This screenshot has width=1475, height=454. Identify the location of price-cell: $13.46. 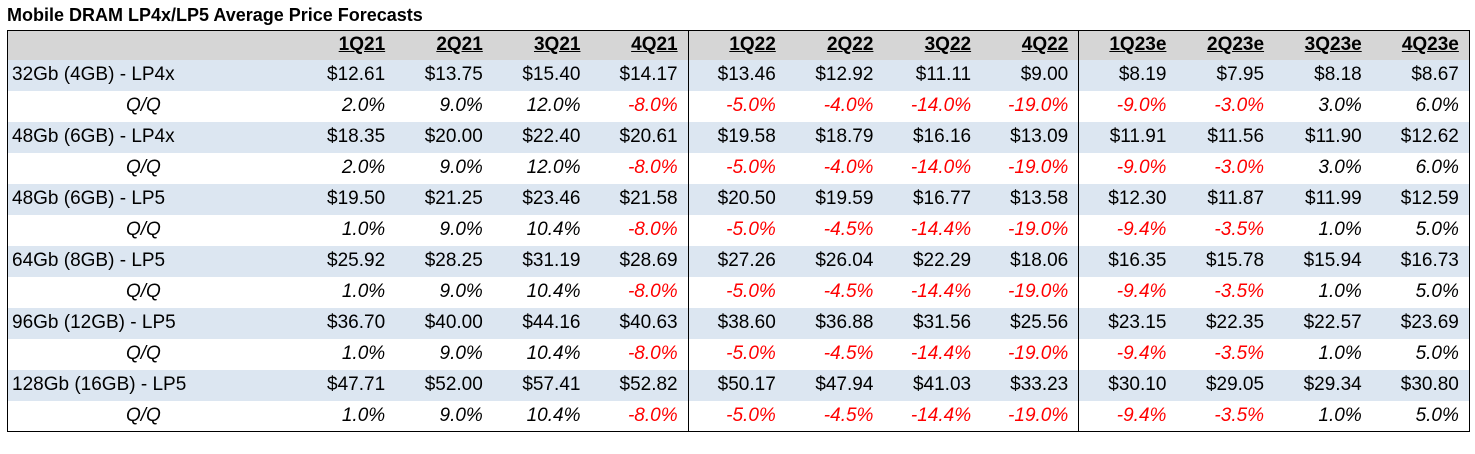
(737, 75).